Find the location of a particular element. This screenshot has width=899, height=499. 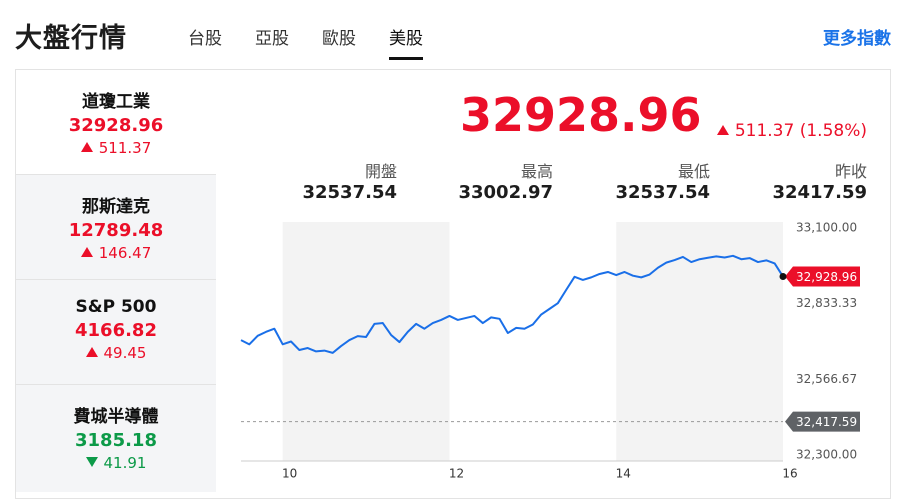

index-name: S&P 500 is located at coordinates (116, 307).